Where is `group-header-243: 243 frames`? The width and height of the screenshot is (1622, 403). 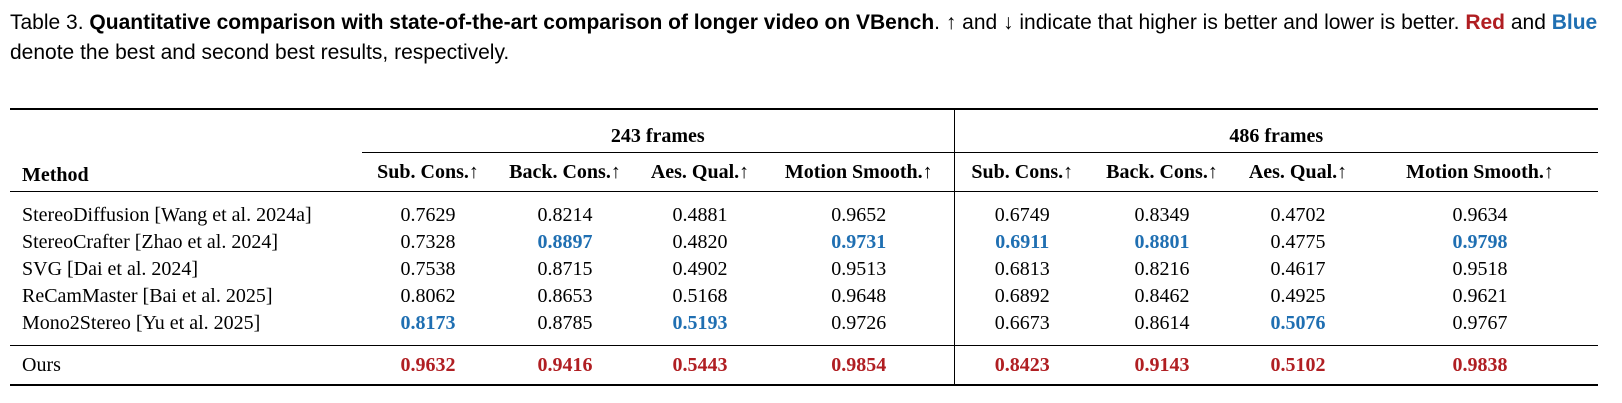 group-header-243: 243 frames is located at coordinates (658, 131).